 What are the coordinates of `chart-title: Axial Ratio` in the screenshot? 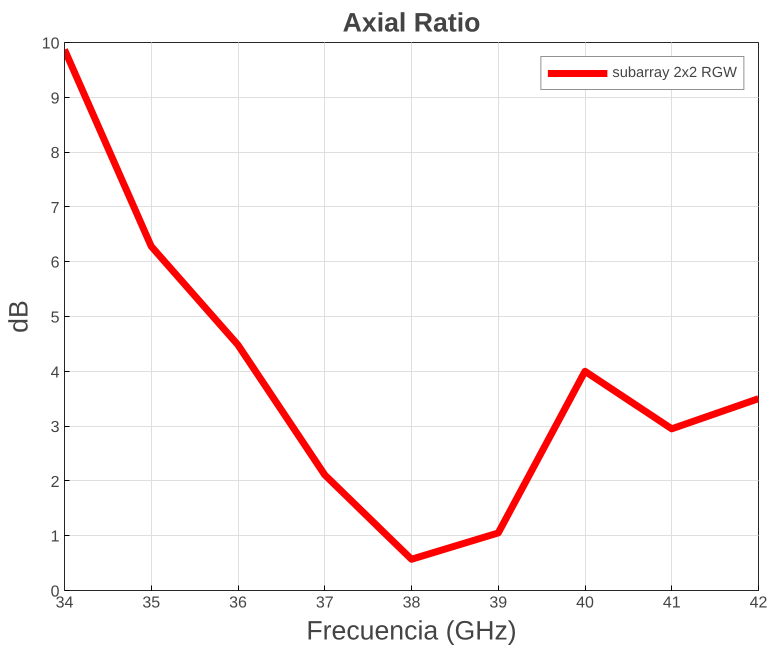 It's located at (411, 23).